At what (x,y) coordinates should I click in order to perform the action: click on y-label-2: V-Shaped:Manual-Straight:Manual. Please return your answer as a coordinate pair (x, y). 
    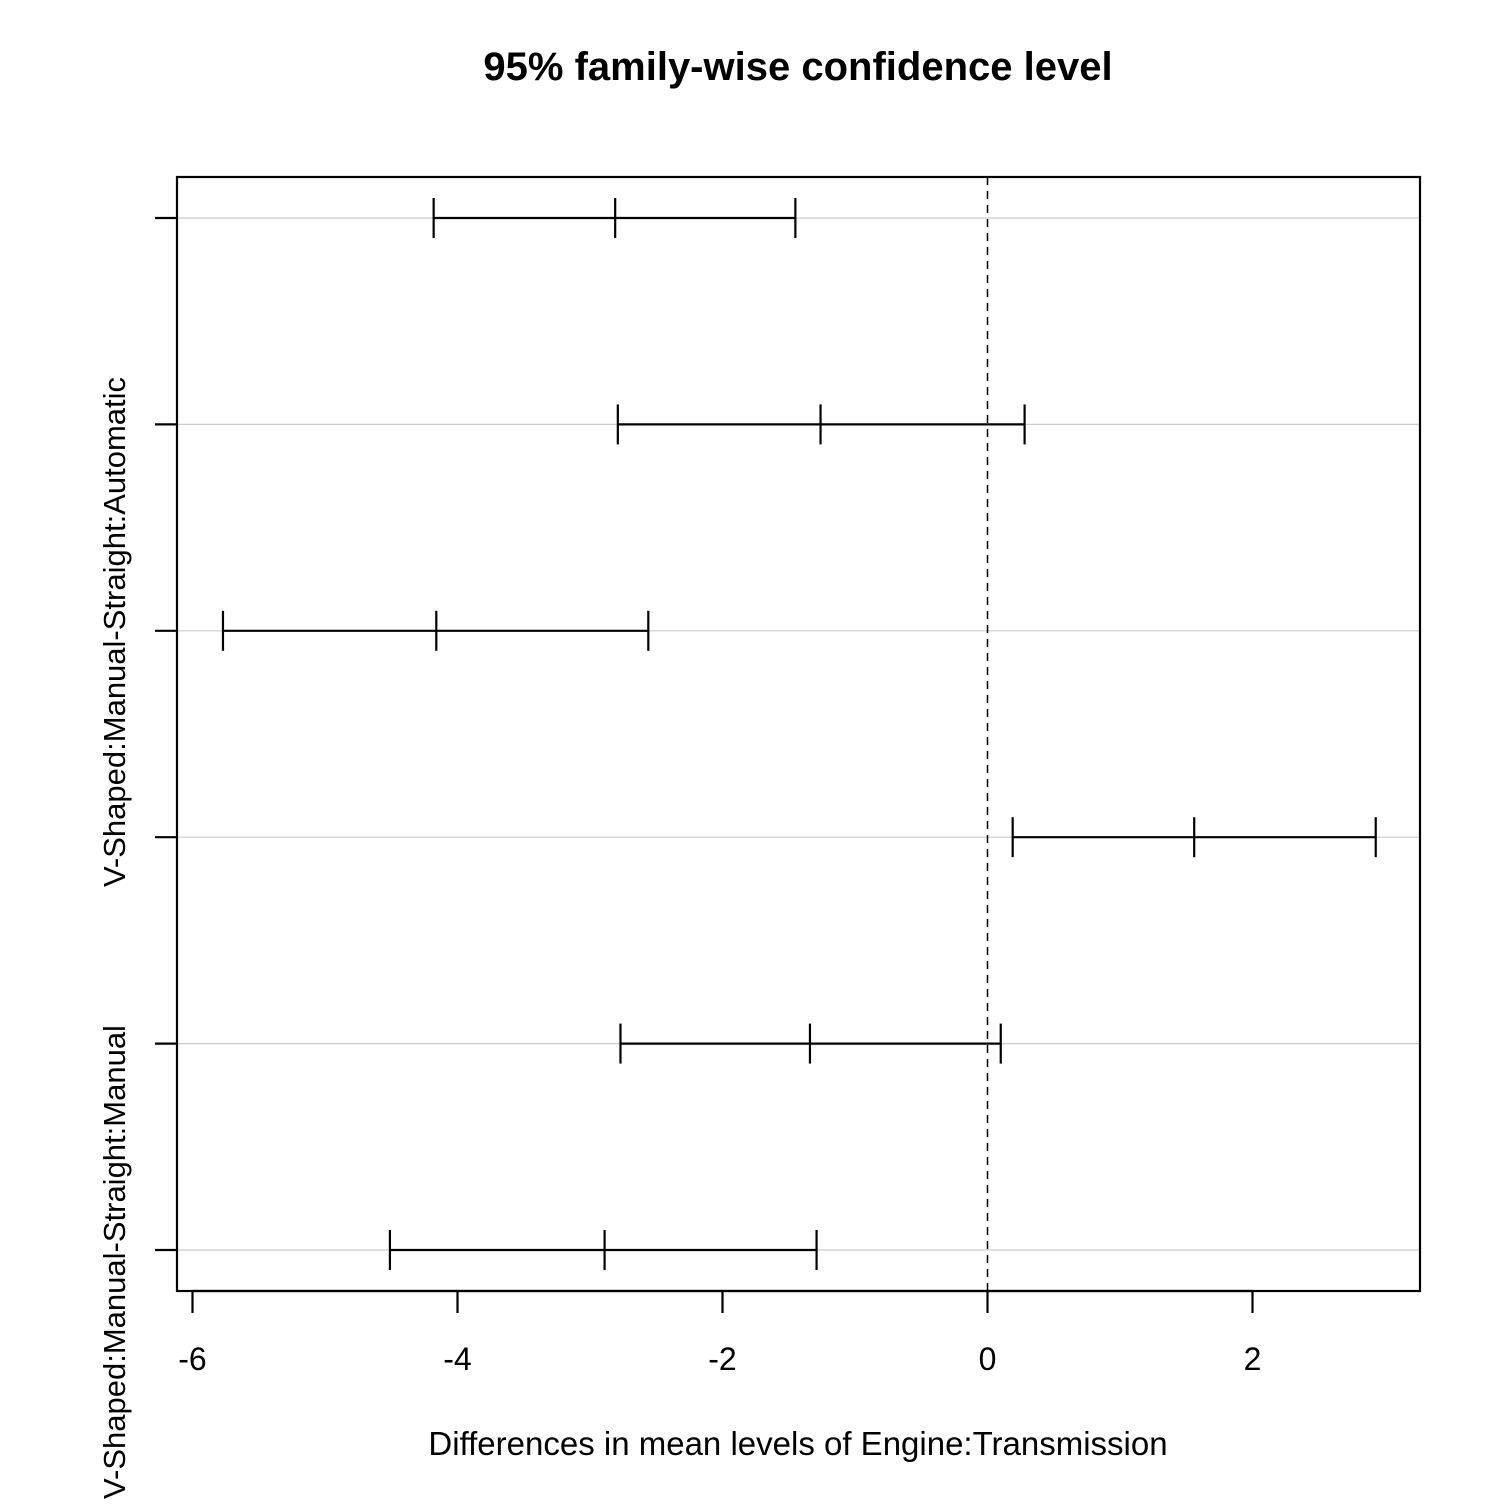
    Looking at the image, I should click on (114, 1262).